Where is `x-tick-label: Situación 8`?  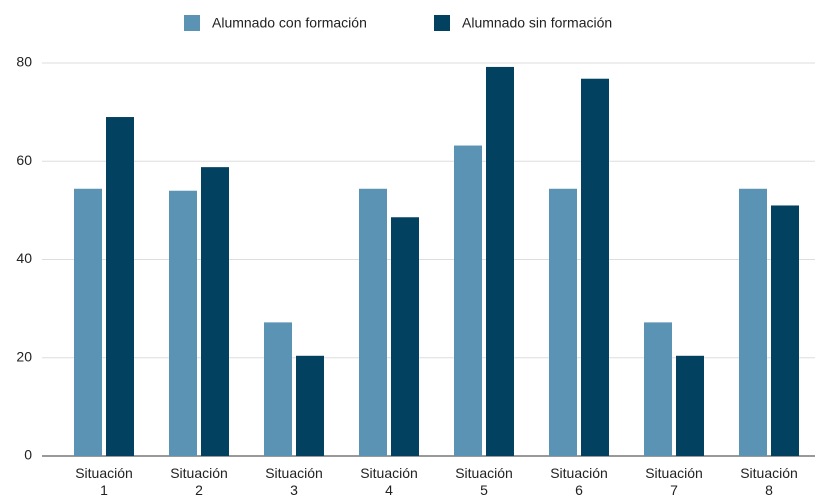
x-tick-label: Situación 8 is located at coordinates (769, 481).